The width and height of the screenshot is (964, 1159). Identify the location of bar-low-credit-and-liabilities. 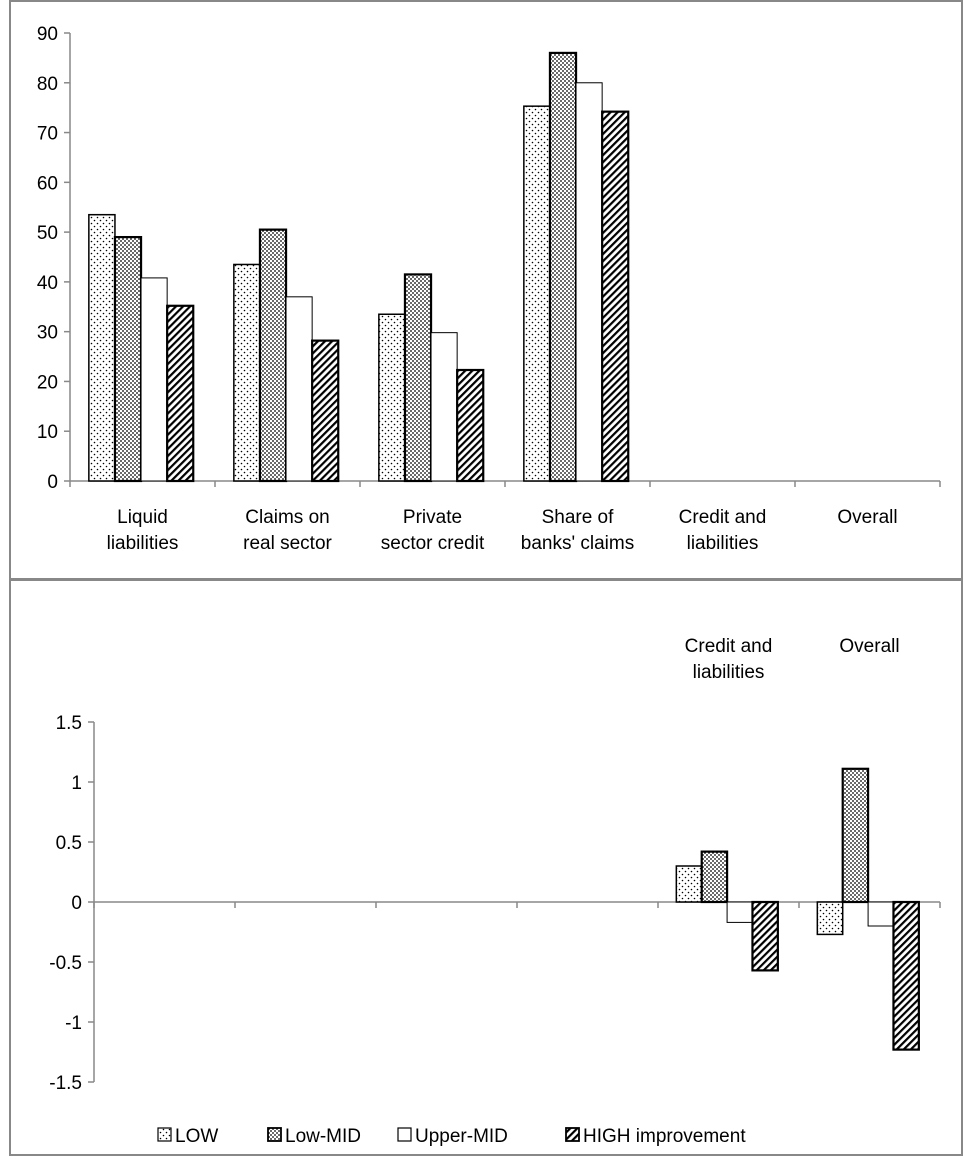
(689, 884).